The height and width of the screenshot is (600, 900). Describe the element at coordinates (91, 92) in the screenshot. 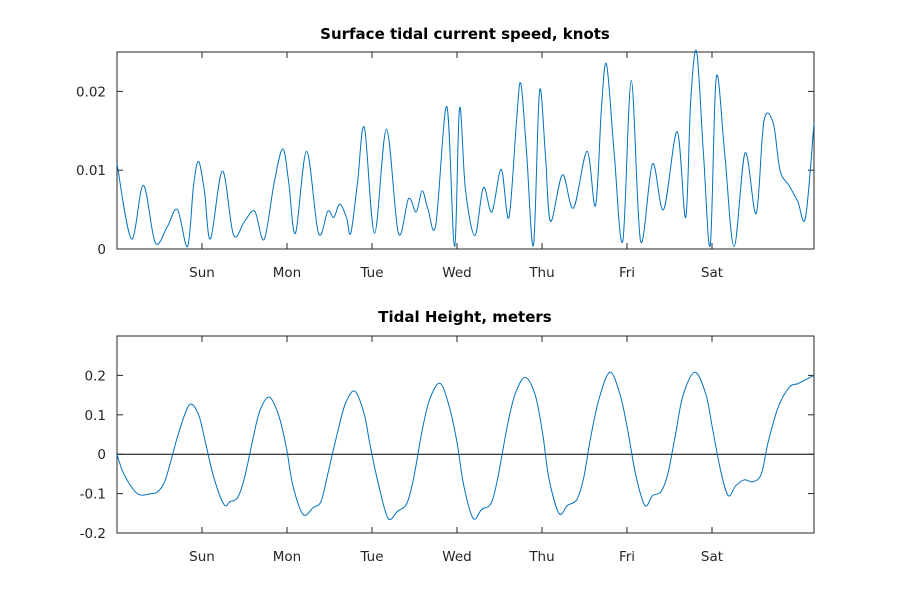

I see `current-speed-y-tick-label: 0.02` at that location.